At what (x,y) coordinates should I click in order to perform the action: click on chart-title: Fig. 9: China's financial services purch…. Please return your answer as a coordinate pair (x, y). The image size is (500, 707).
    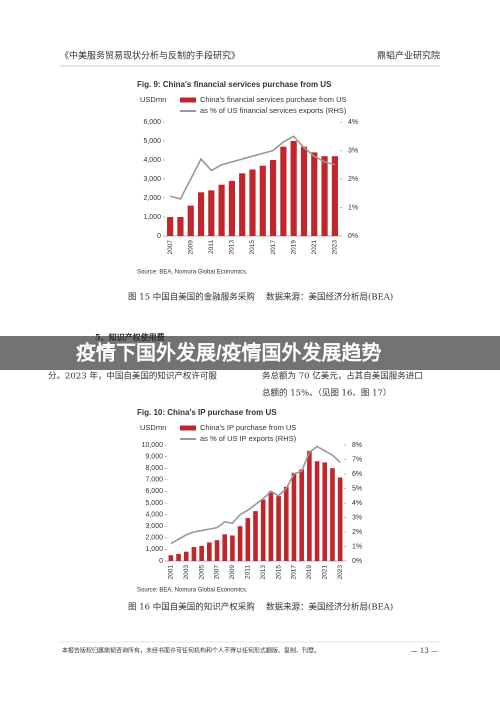
    Looking at the image, I should click on (234, 84).